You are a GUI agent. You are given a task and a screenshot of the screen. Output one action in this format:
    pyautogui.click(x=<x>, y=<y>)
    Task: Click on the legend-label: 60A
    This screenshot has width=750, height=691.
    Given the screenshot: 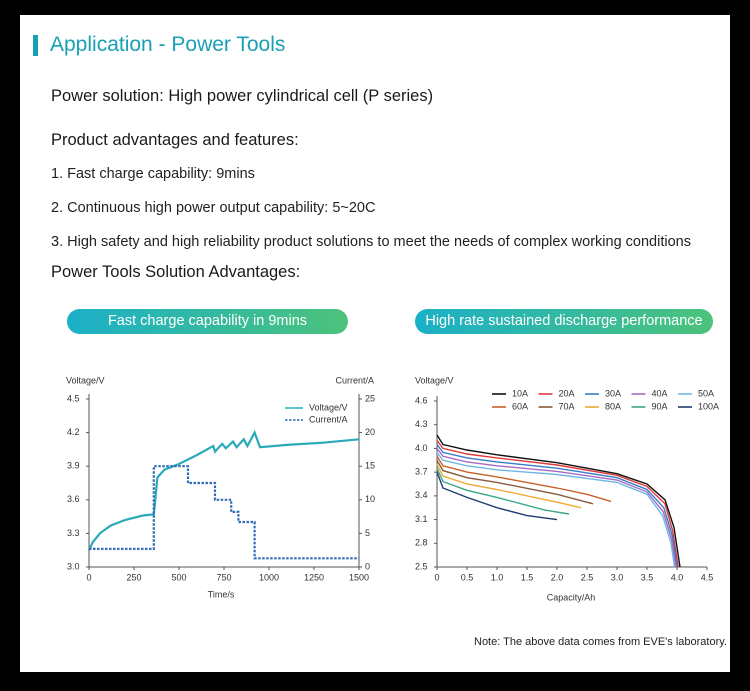 What is the action you would take?
    pyautogui.click(x=520, y=406)
    